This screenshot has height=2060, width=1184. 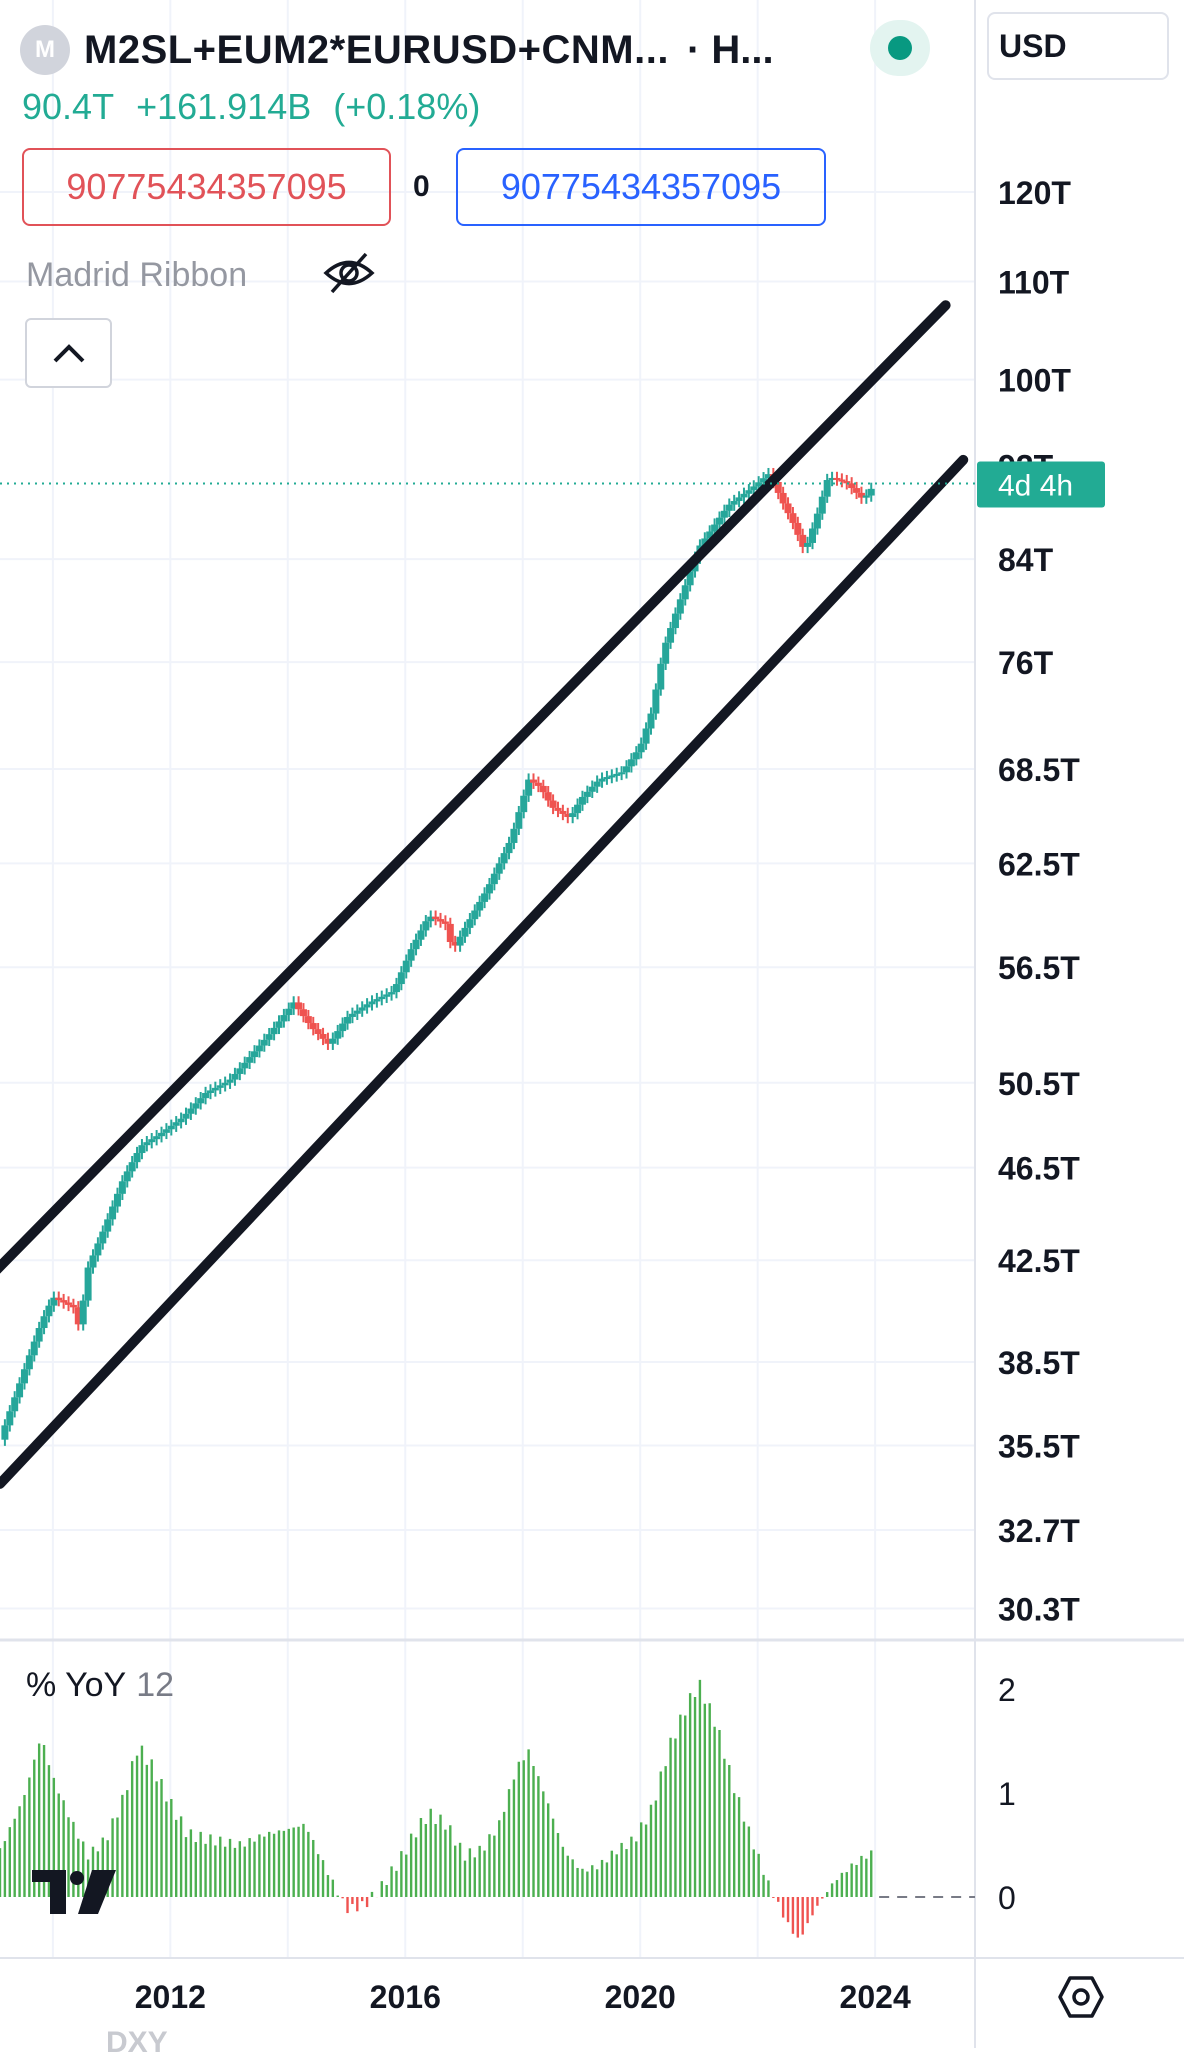 I want to click on currency-button: USD, so click(x=1078, y=46).